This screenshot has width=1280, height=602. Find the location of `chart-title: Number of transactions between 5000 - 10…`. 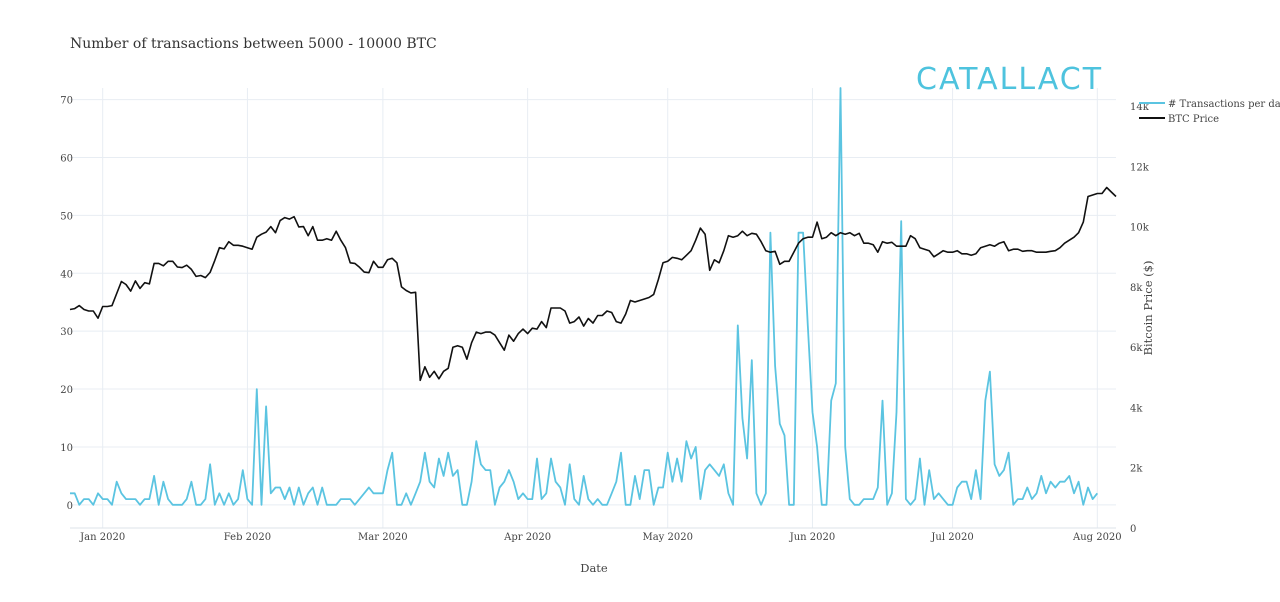

chart-title: Number of transactions between 5000 - 10… is located at coordinates (253, 44).